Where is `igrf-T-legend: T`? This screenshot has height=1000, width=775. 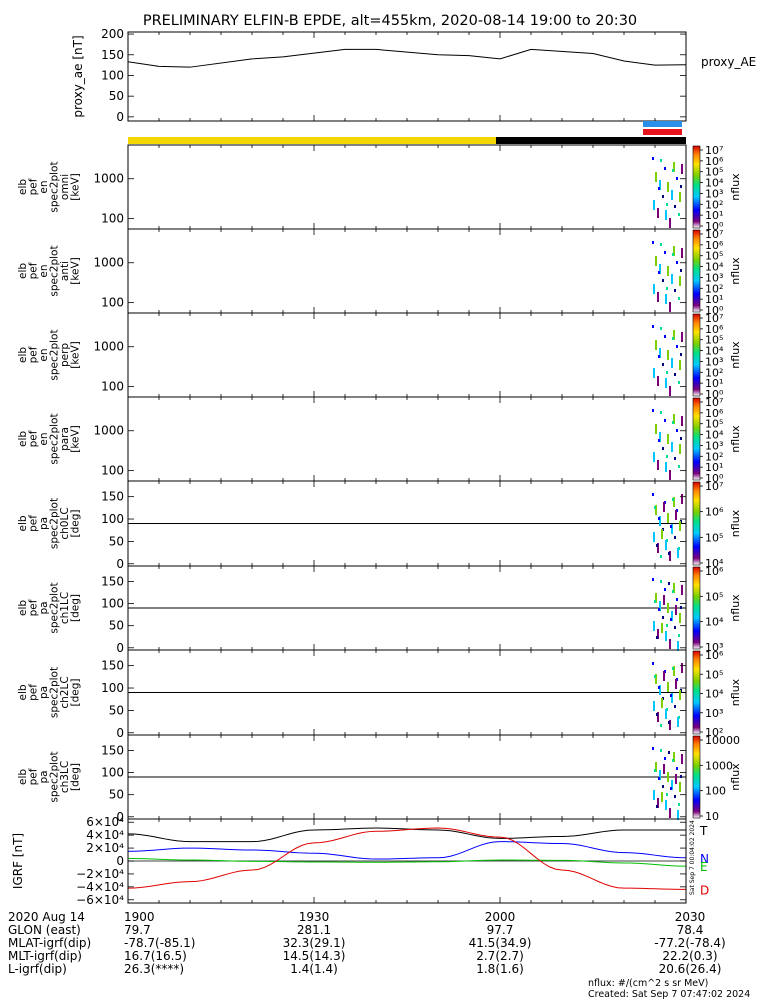
igrf-T-legend: T is located at coordinates (703, 831).